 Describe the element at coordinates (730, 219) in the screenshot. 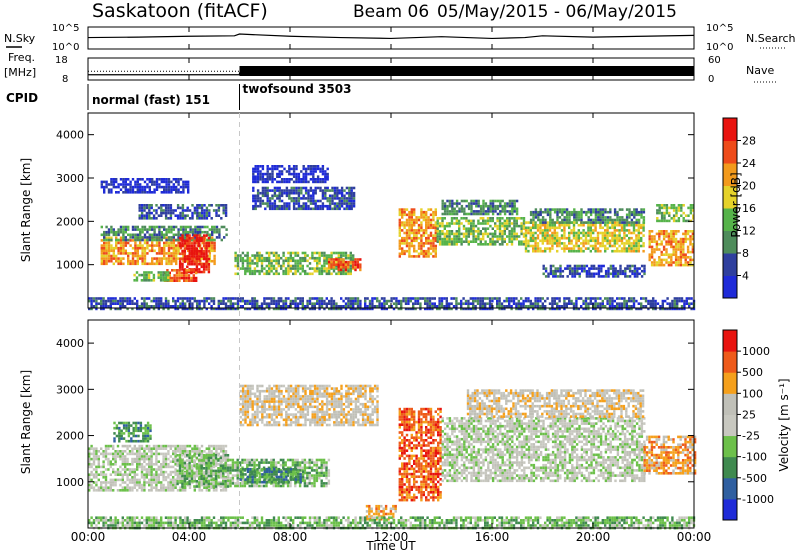

I see `colorbar-swatch` at that location.